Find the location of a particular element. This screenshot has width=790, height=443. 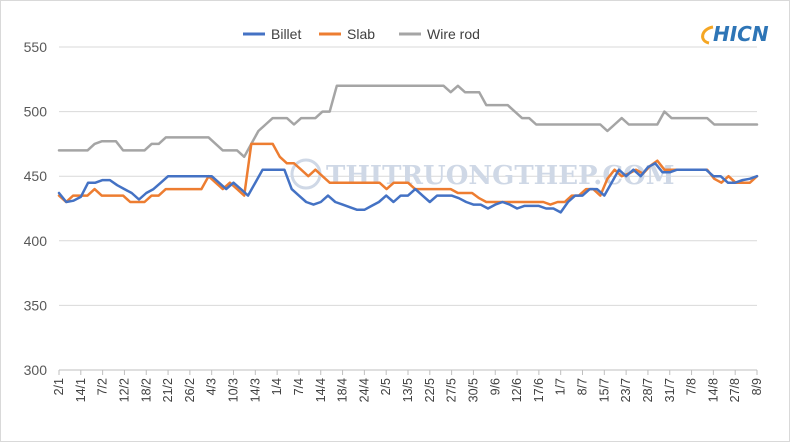

legend-label: Wire rod is located at coordinates (453, 34).